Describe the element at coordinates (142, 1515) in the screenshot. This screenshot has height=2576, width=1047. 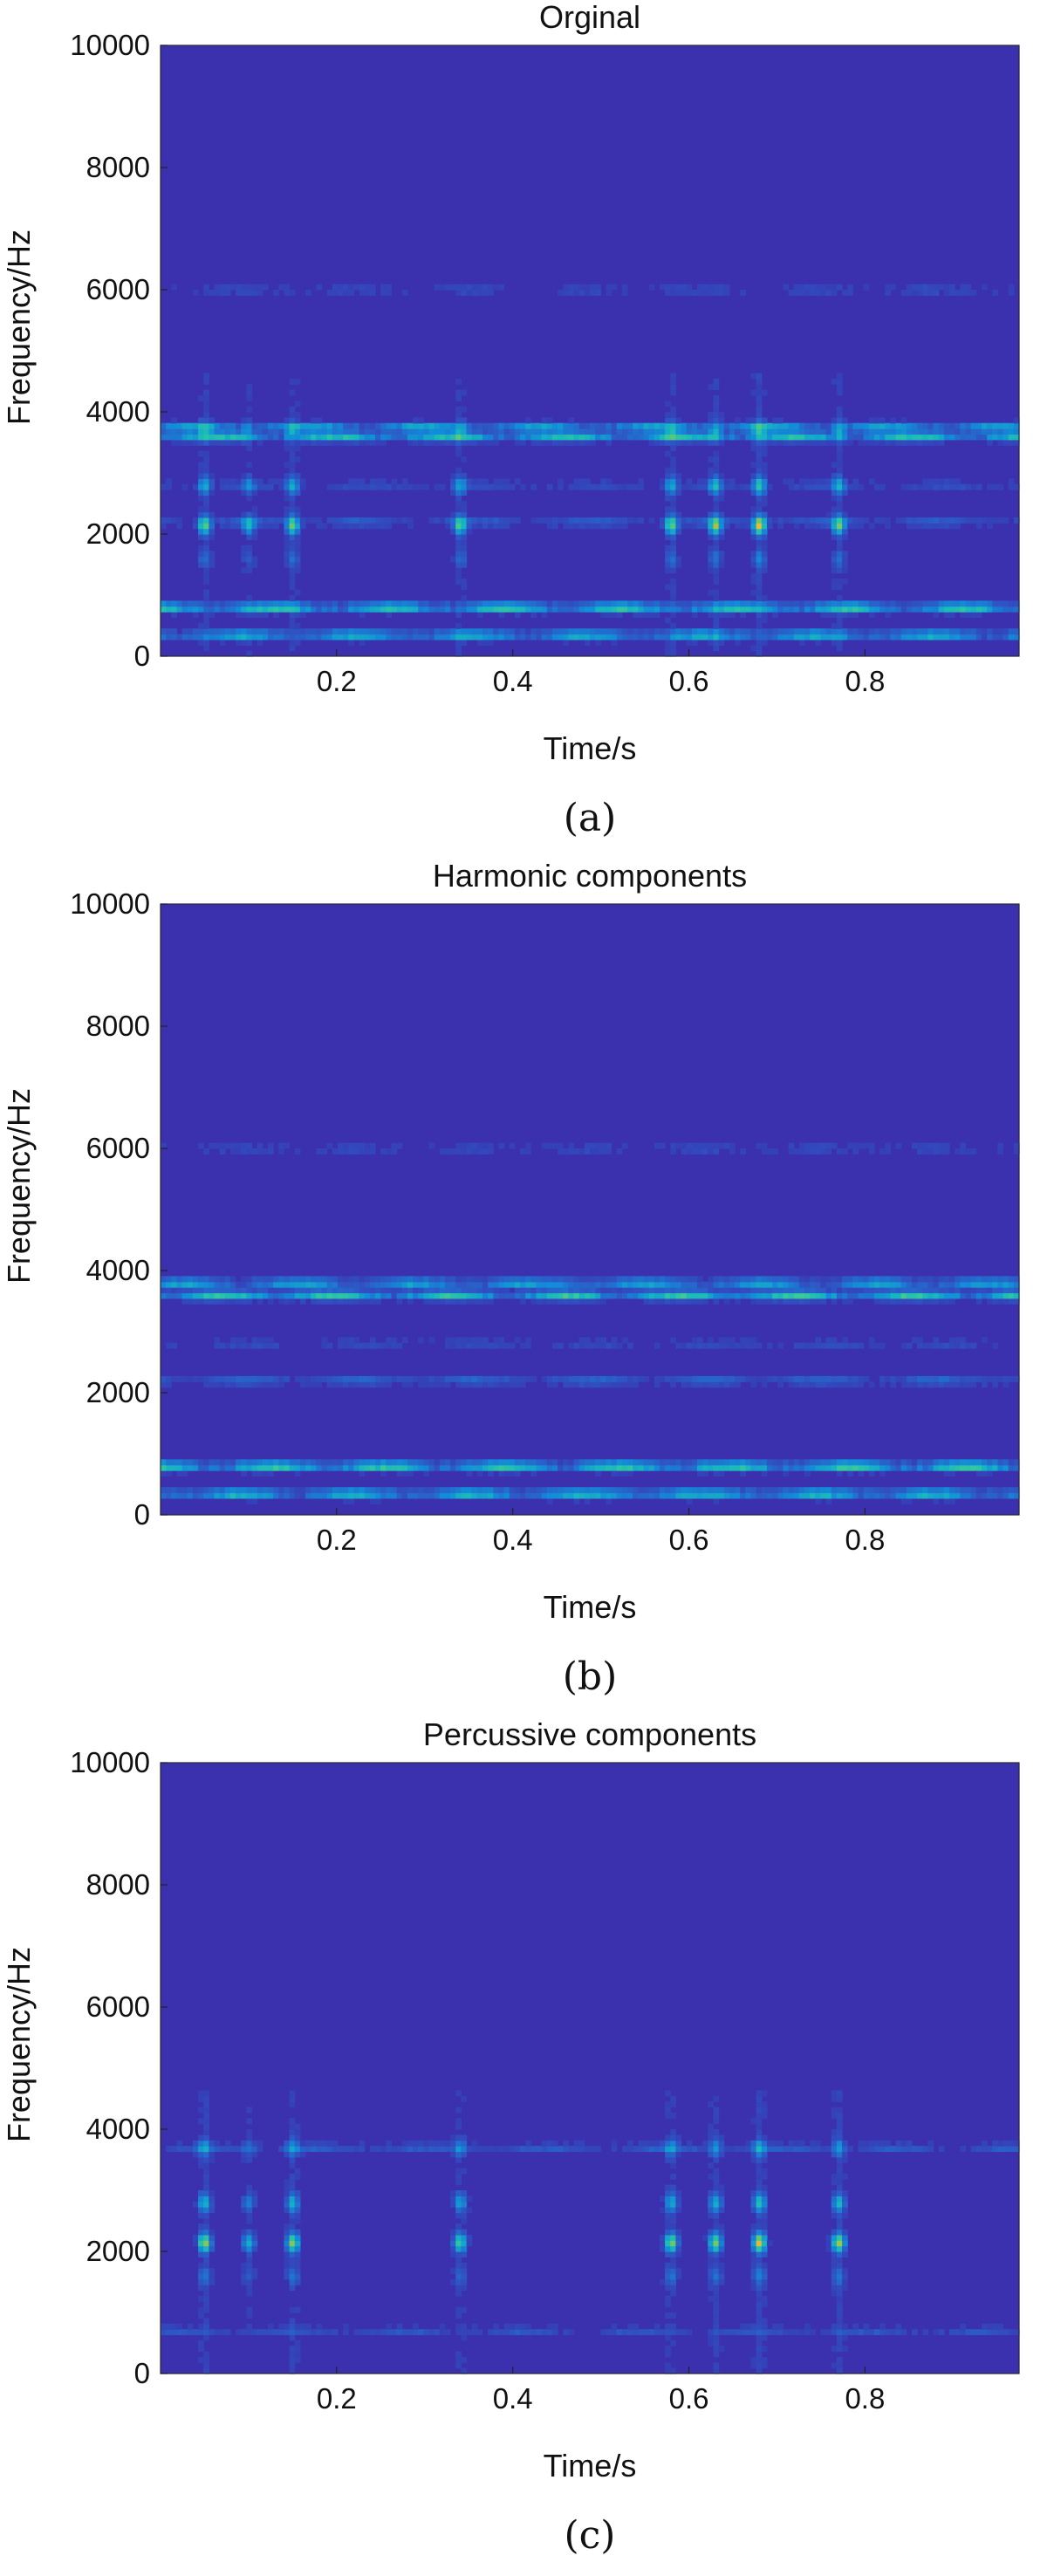
I see `y-tick-label: 0` at that location.